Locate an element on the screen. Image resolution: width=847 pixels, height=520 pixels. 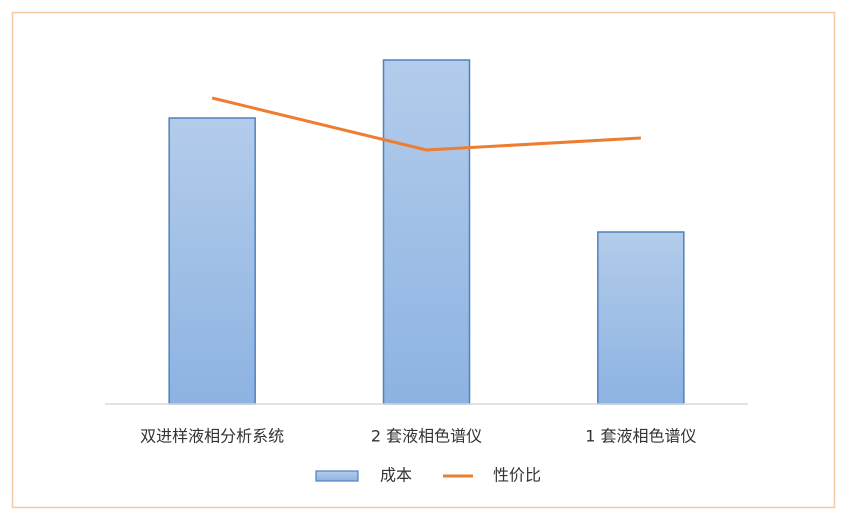
legend-label: 性价比 is located at coordinates (517, 475).